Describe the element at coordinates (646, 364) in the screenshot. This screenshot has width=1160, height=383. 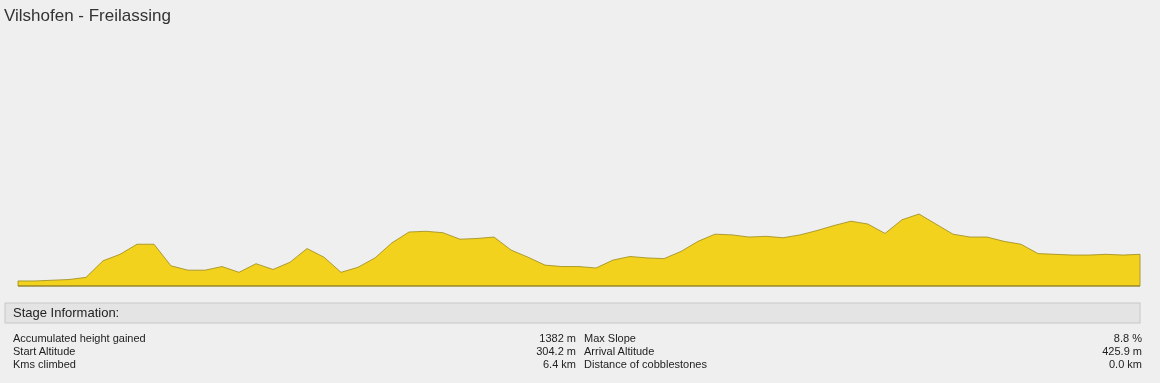
I see `text: Distance of cobblestones` at that location.